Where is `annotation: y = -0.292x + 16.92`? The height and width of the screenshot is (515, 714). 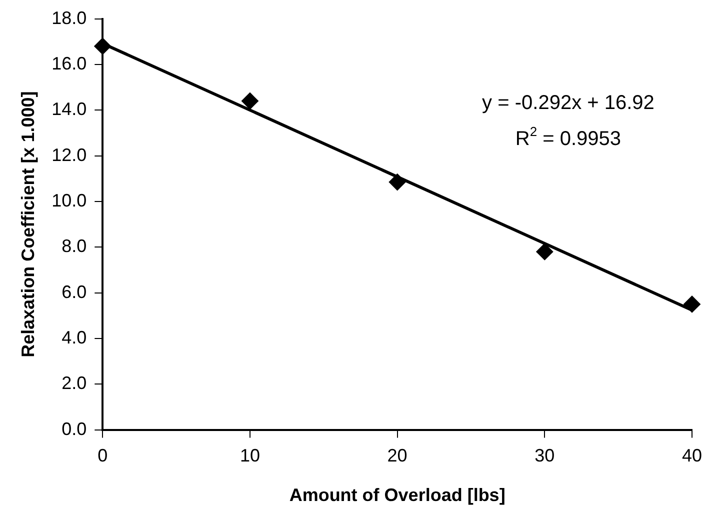
annotation: y = -0.292x + 16.92 is located at coordinates (568, 103).